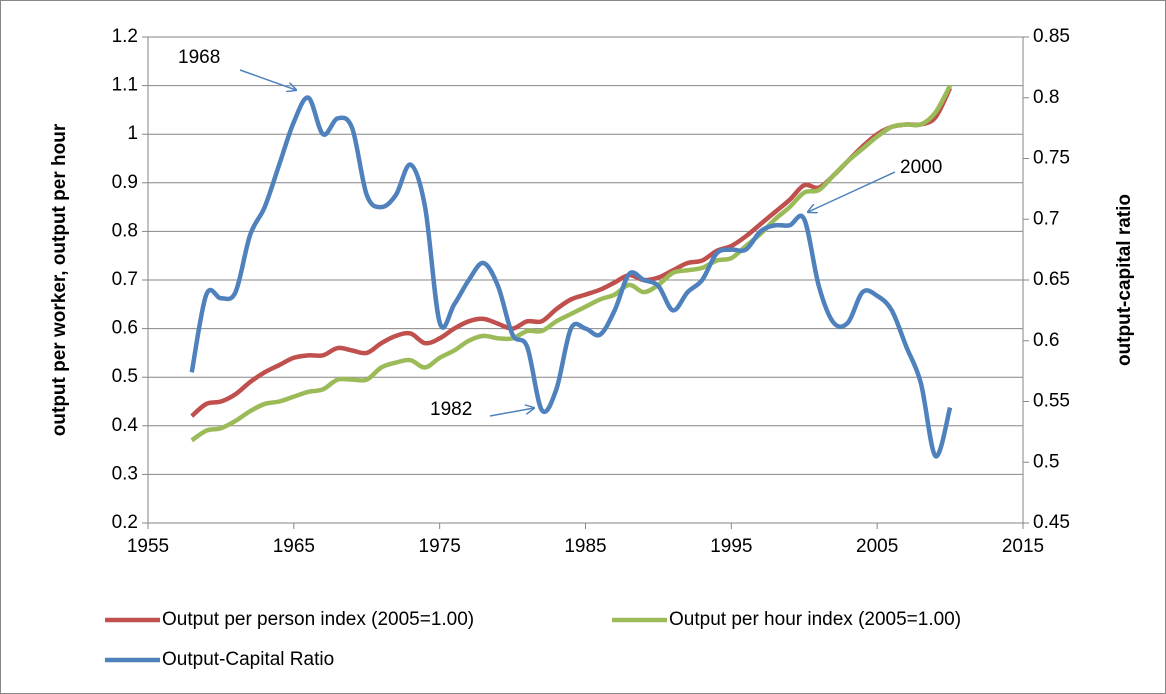 The image size is (1166, 694). Describe the element at coordinates (731, 546) in the screenshot. I see `x-tick-label: 1995` at that location.